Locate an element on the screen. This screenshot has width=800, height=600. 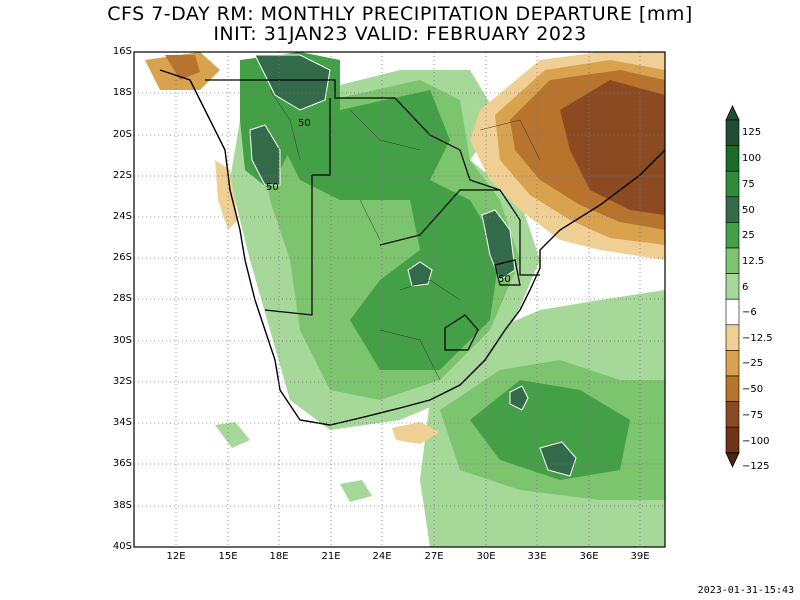
lat-tick-label: 36S is located at coordinates (122, 463).